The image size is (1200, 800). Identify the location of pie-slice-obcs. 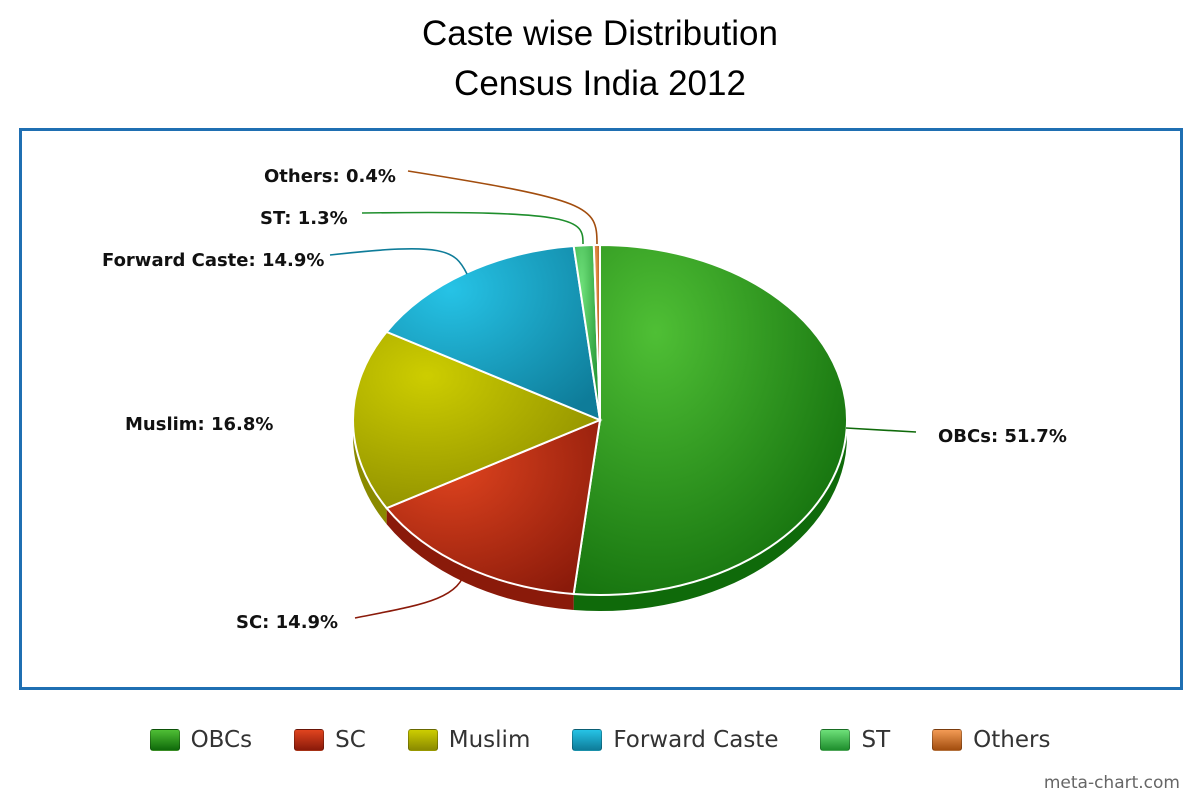
(710, 419).